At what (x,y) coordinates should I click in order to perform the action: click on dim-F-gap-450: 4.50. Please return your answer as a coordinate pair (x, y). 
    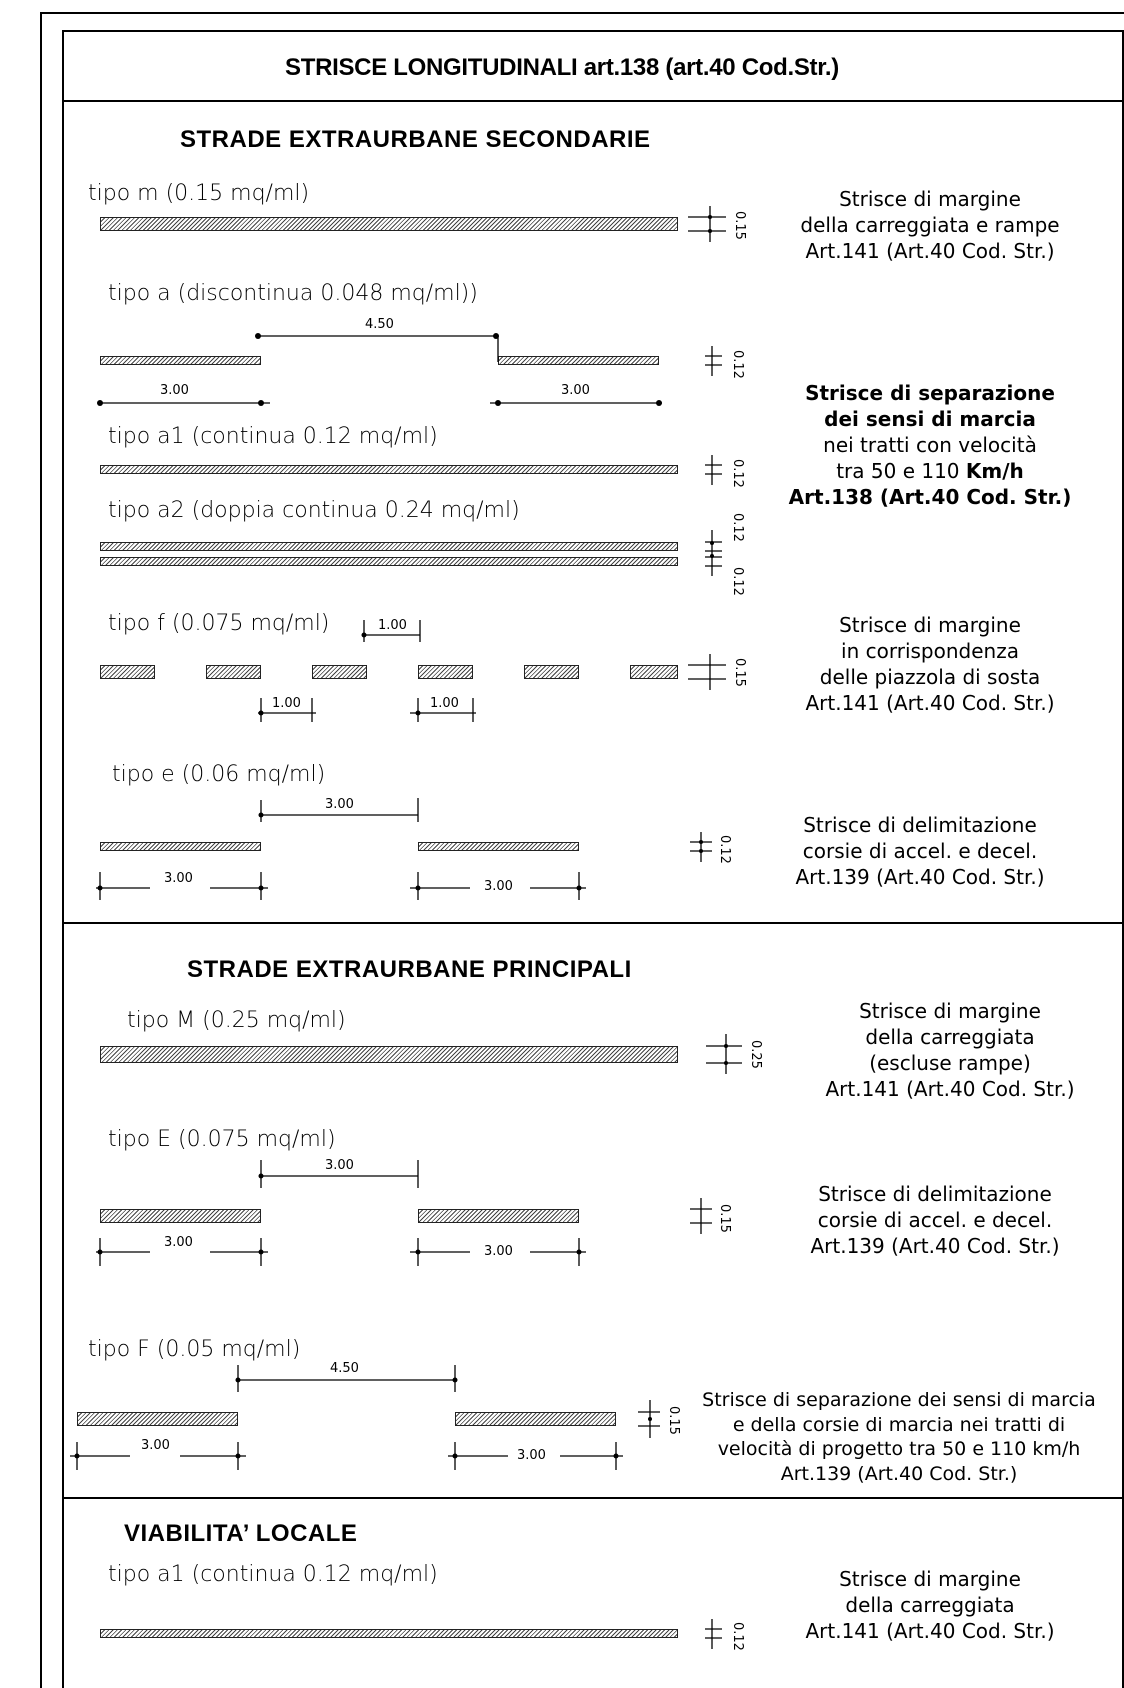
    Looking at the image, I should click on (344, 1368).